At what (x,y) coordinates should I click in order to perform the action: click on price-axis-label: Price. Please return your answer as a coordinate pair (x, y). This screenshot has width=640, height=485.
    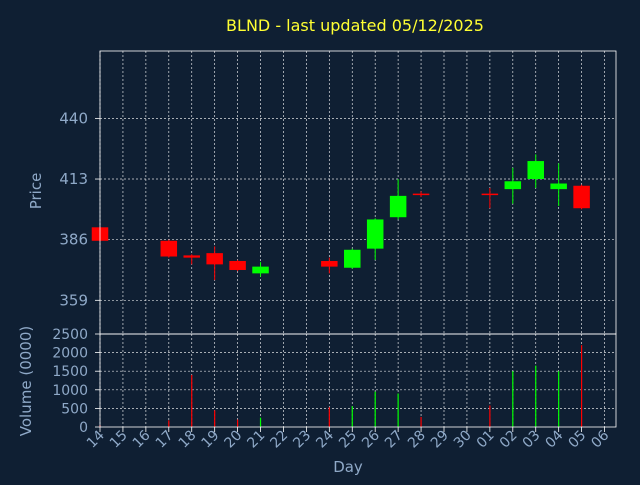
    Looking at the image, I should click on (36, 191).